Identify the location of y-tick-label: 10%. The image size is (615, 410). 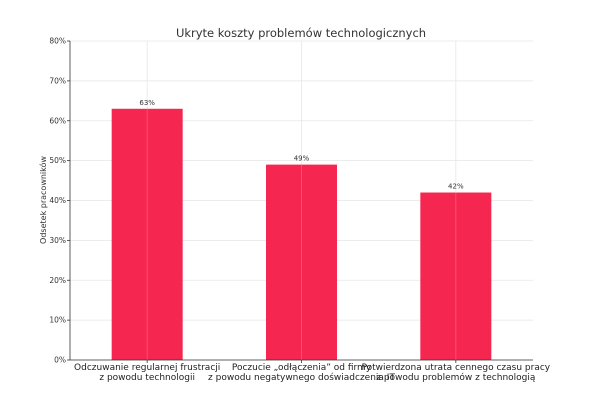
(57, 320).